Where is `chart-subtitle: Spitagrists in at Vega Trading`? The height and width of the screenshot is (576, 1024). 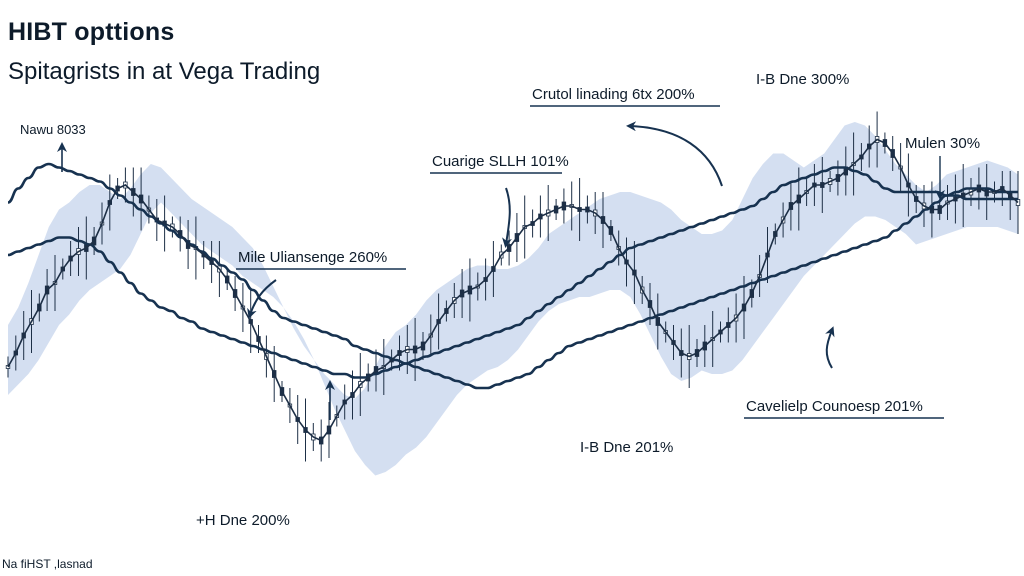
chart-subtitle: Spitagrists in at Vega Trading is located at coordinates (164, 71).